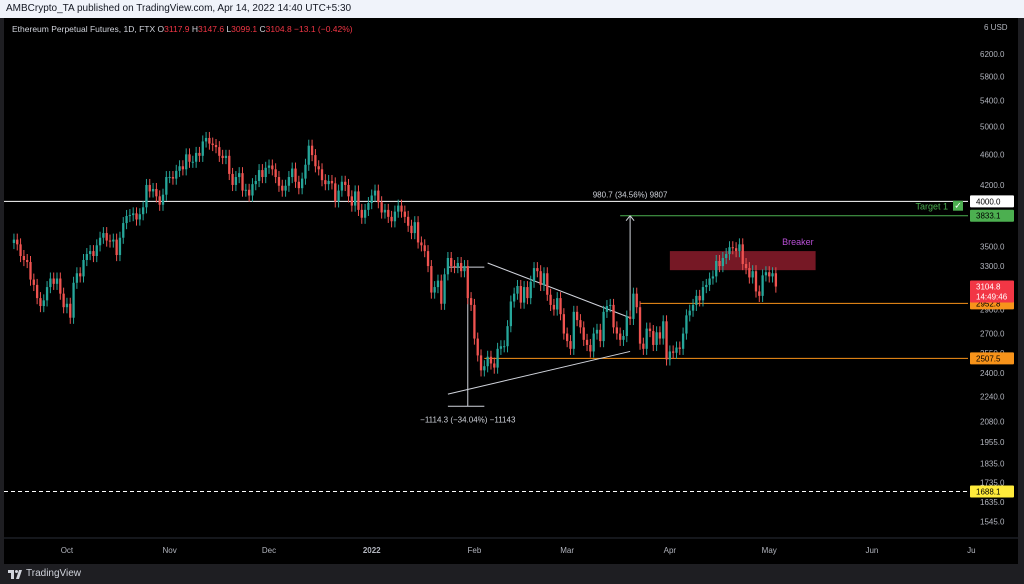 The image size is (1024, 584). Describe the element at coordinates (971, 550) in the screenshot. I see `x-tick-label: Ju` at that location.